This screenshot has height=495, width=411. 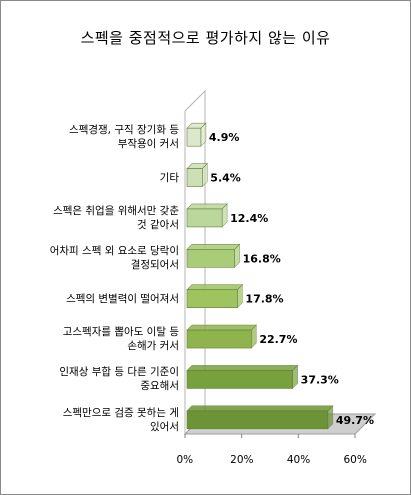 I want to click on category-label: 인재상 부합 등 다른 기준이 중요해서, so click(x=119, y=379).